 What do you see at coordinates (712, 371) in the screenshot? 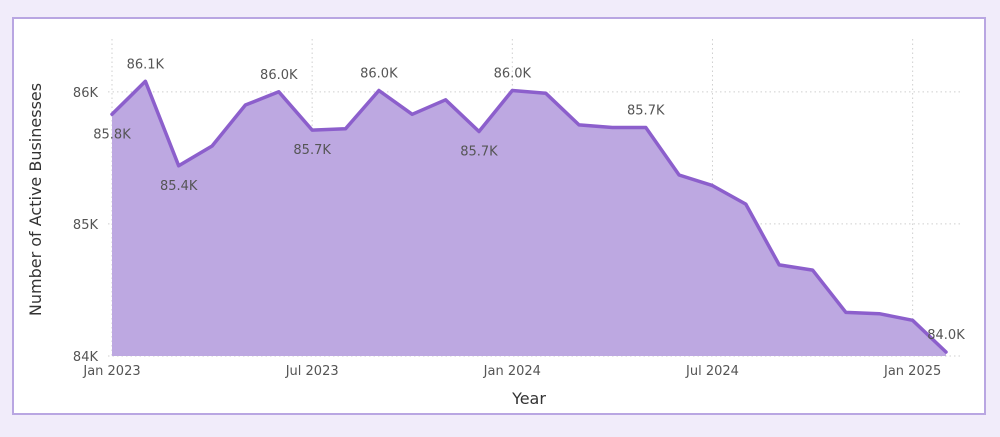
I see `x-tick-label: Jul 2024` at bounding box center [712, 371].